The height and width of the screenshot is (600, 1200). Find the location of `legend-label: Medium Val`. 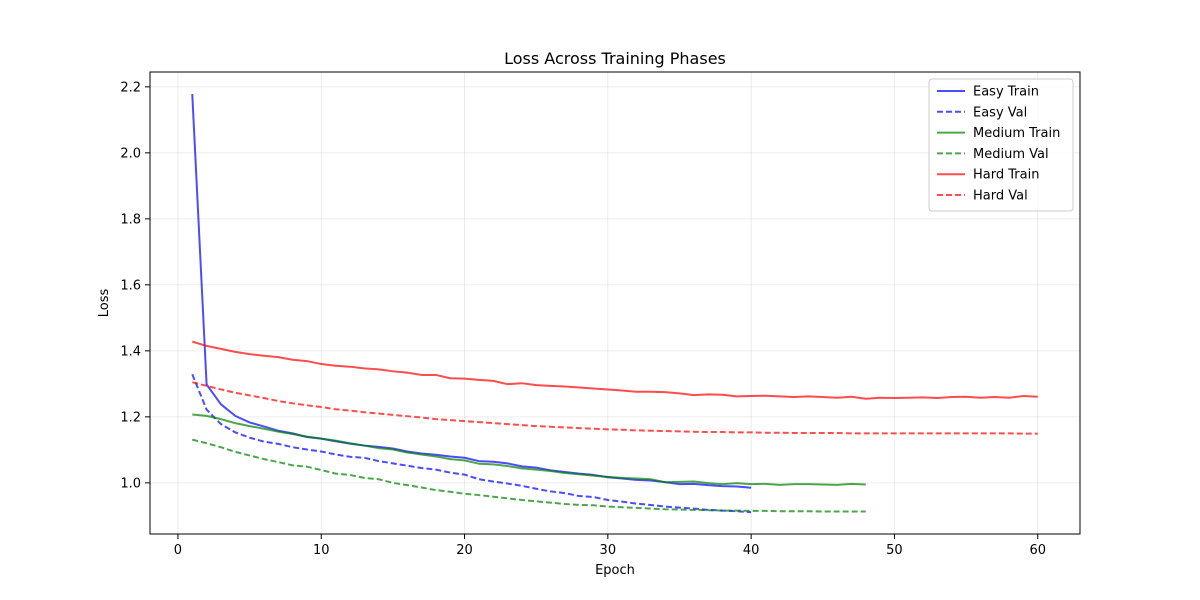

legend-label: Medium Val is located at coordinates (1011, 154).